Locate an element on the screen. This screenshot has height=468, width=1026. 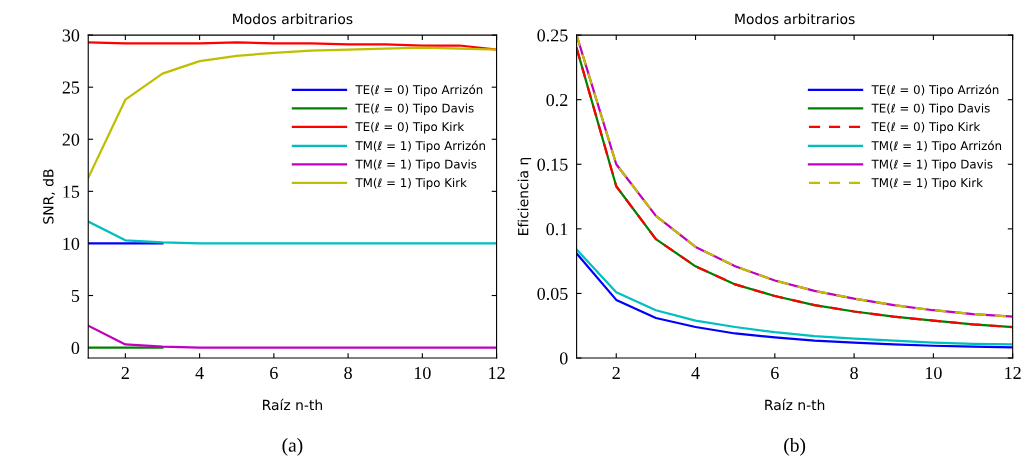
y-tick-label: 15 is located at coordinates (71, 191).